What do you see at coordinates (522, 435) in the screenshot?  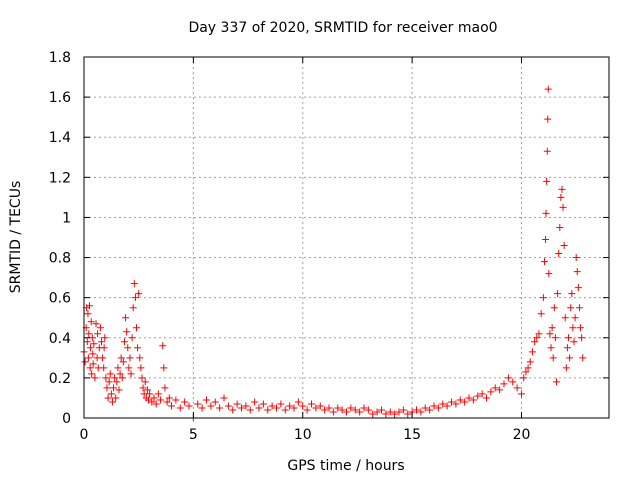 I see `x-tick-label: 20` at bounding box center [522, 435].